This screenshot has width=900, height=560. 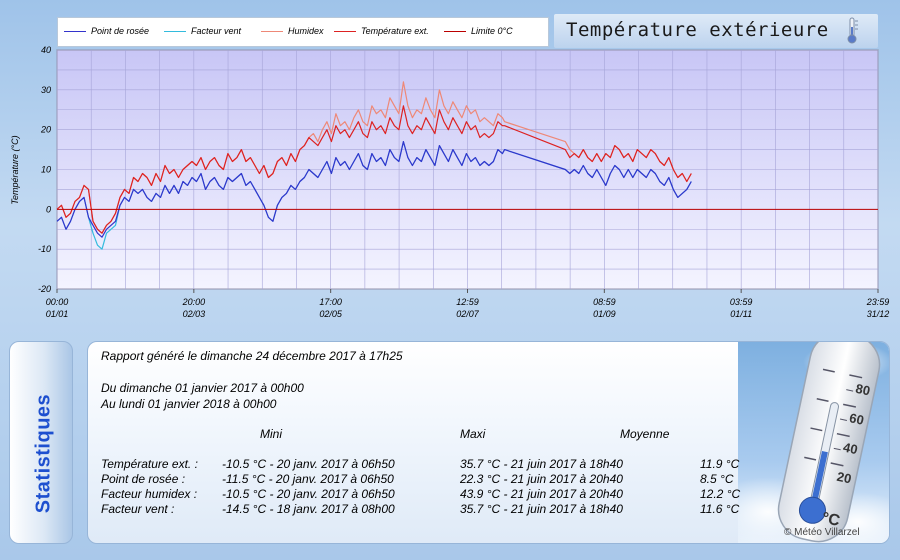 What do you see at coordinates (271, 434) in the screenshot?
I see `col-header-min: Mini` at bounding box center [271, 434].